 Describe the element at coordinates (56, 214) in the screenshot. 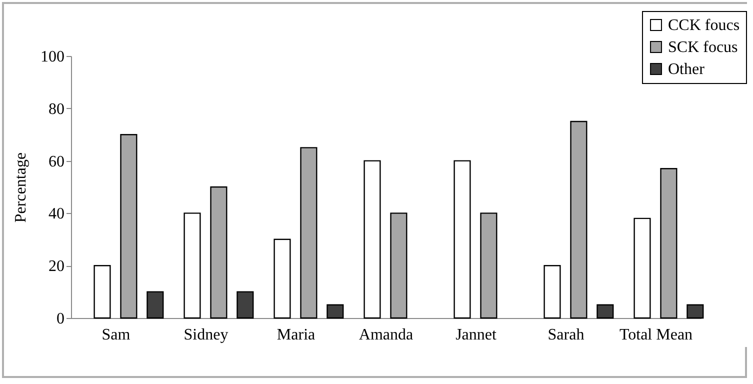

I see `y-tick-label: 40` at that location.